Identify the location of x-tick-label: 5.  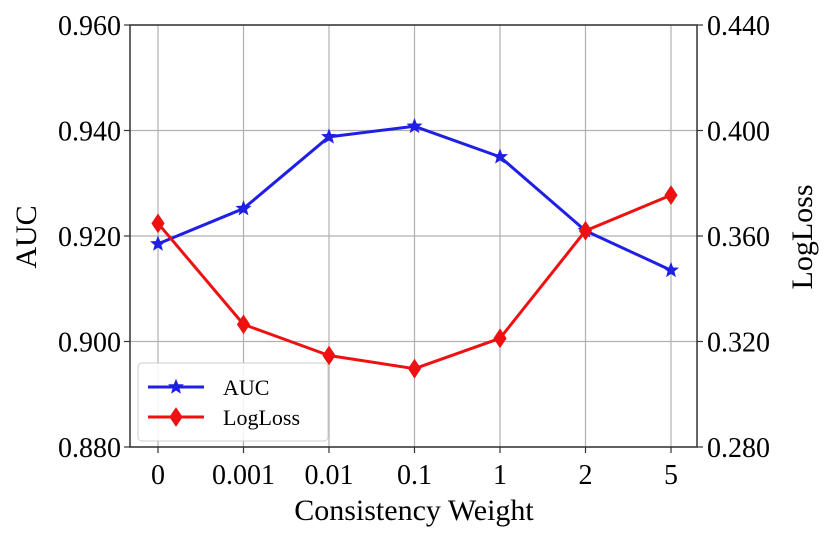
(671, 475).